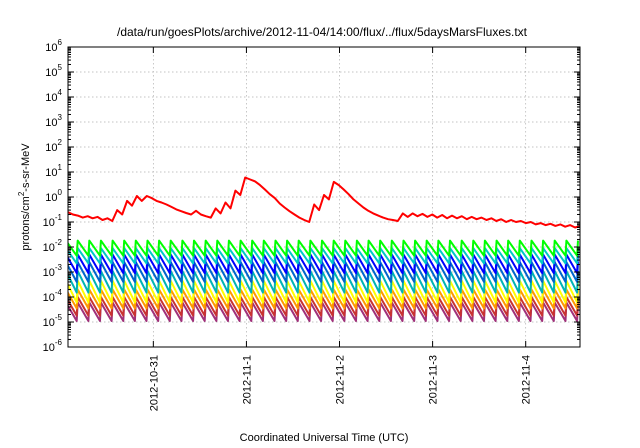  Describe the element at coordinates (53, 171) in the screenshot. I see `y-tick-label: 10¹` at that location.